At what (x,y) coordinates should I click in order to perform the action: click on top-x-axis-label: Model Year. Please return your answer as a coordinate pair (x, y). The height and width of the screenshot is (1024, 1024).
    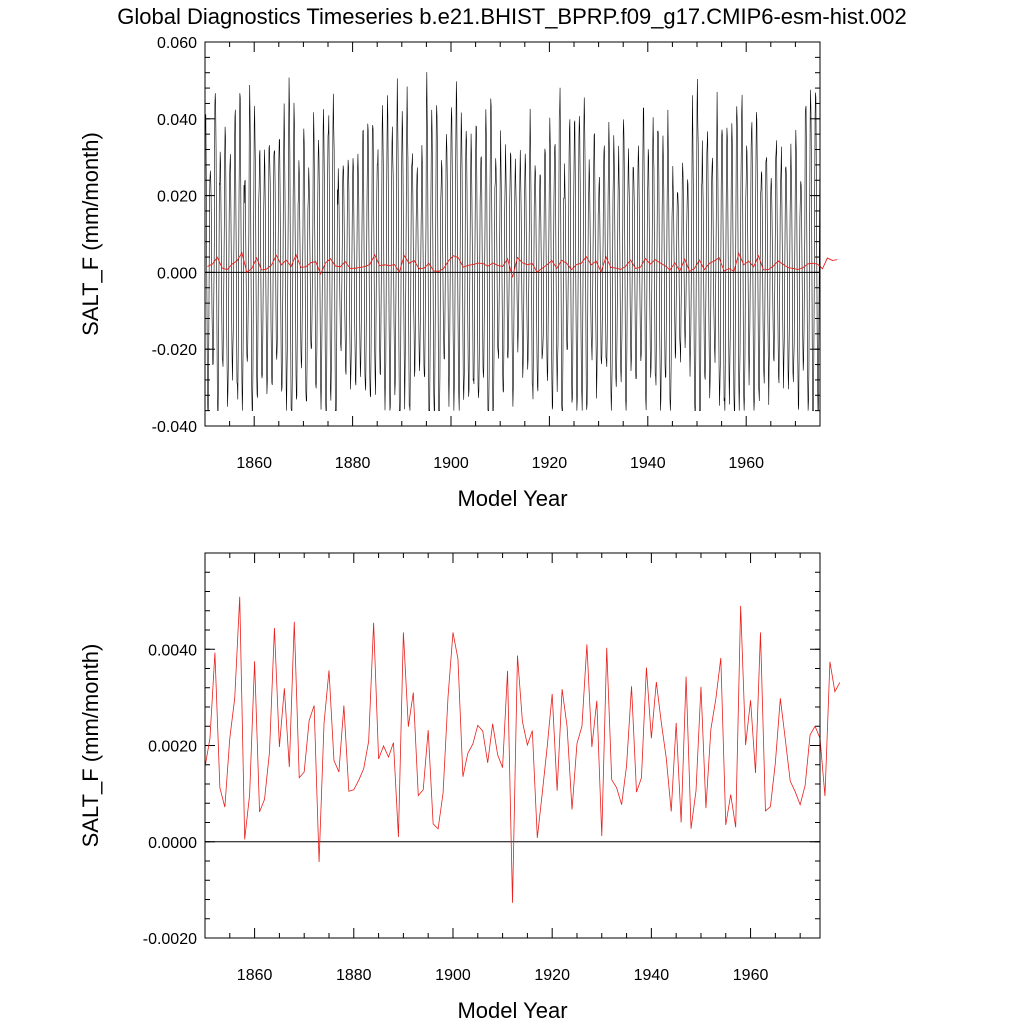
    Looking at the image, I should click on (512, 498).